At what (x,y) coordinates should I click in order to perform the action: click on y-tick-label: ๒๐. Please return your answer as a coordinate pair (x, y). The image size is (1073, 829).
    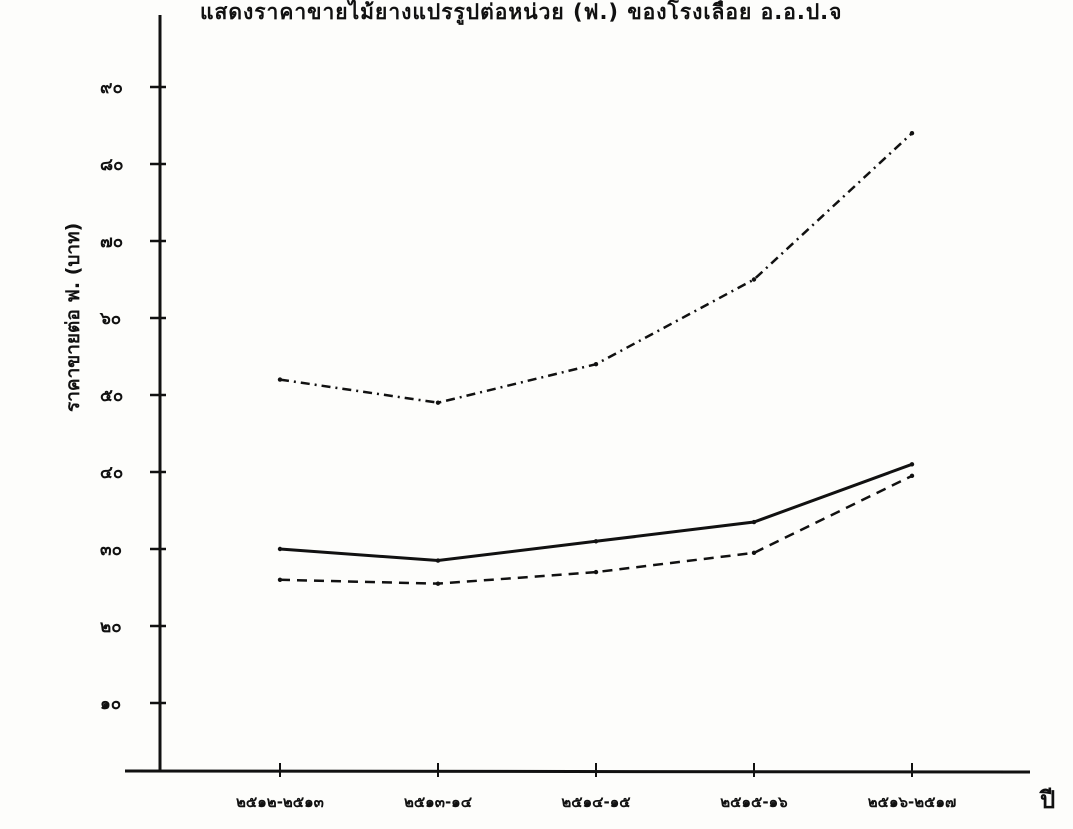
    Looking at the image, I should click on (111, 627).